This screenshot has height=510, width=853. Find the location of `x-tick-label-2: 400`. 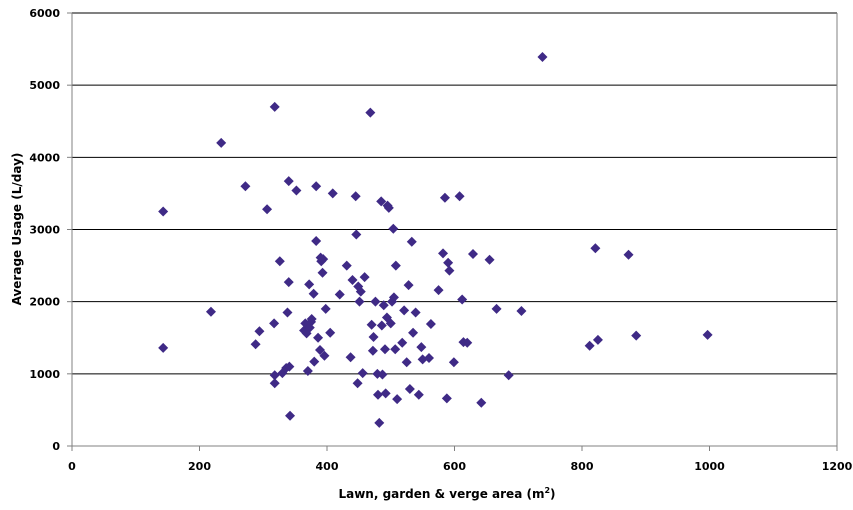

x-tick-label-2: 400 is located at coordinates (327, 466).